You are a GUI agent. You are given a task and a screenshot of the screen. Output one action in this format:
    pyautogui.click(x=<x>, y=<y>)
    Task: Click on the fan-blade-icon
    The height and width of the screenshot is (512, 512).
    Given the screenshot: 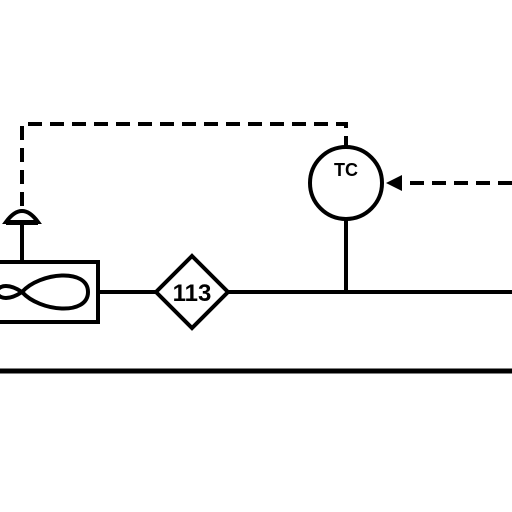 What is the action you would take?
    pyautogui.click(x=45, y=292)
    